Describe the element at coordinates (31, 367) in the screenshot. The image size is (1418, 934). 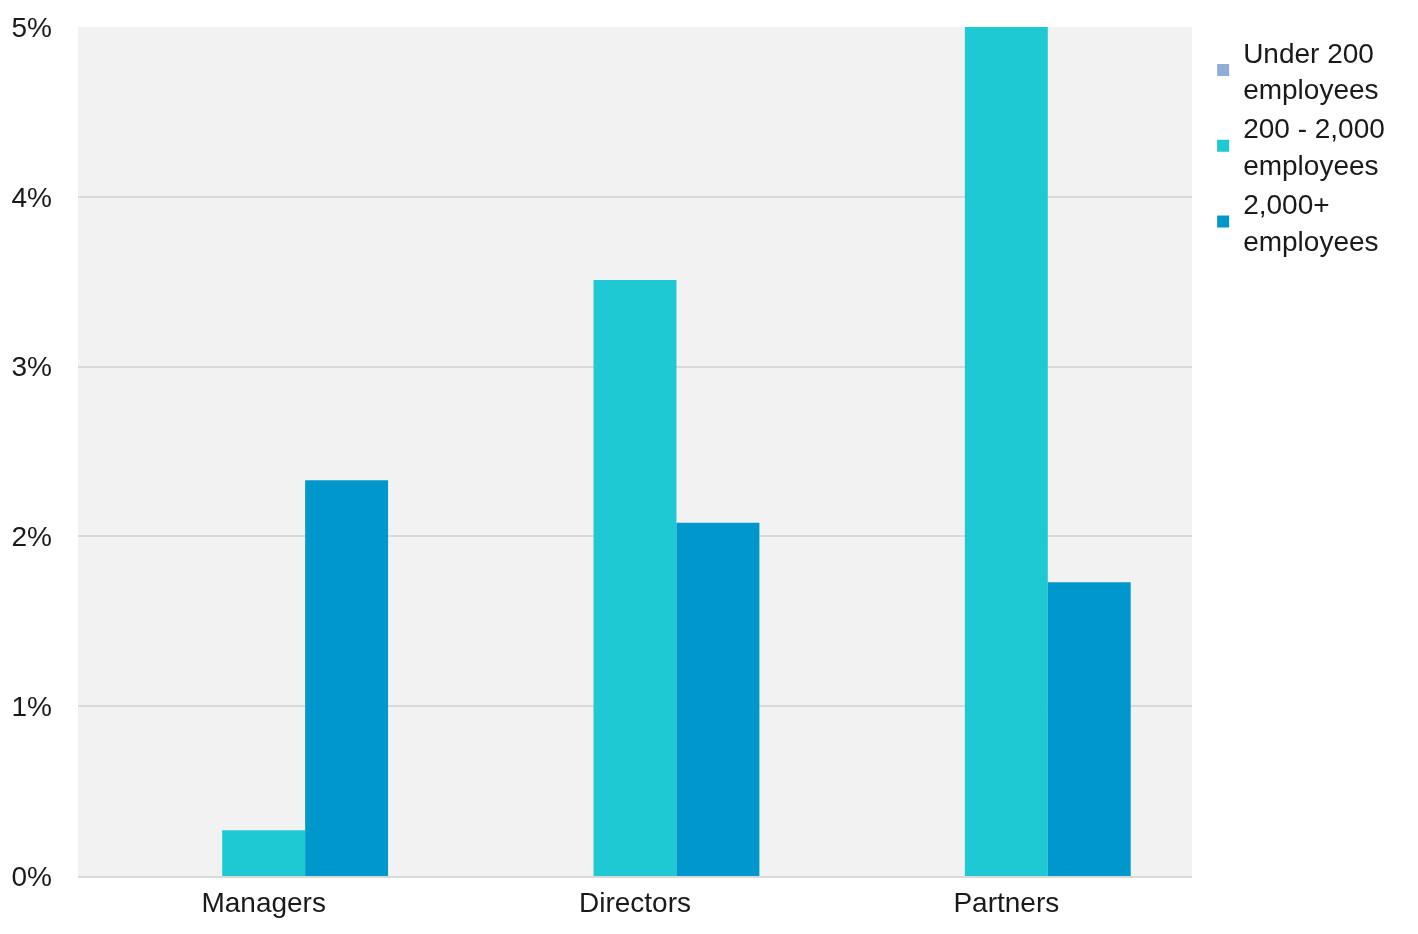
I see `y-tick-label: 3%` at that location.